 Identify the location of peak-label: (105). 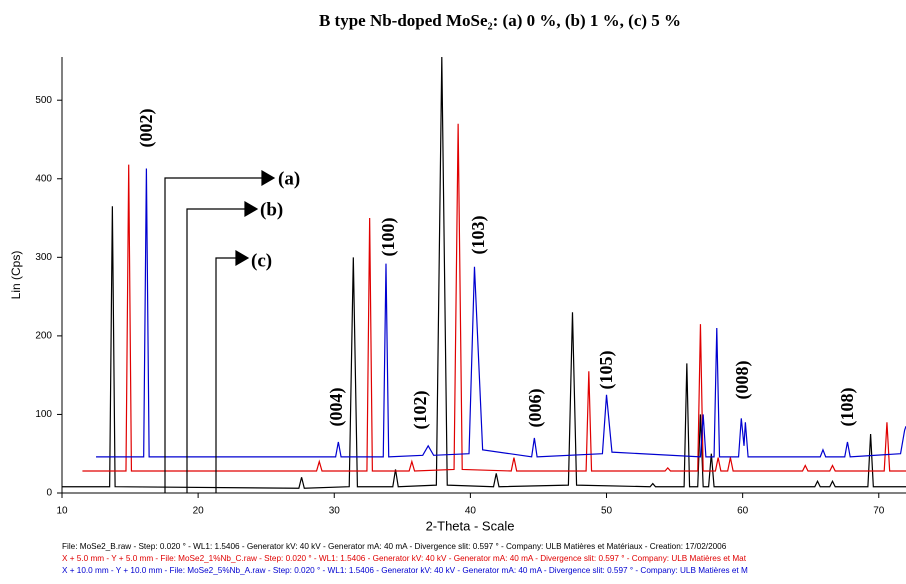
(606, 370).